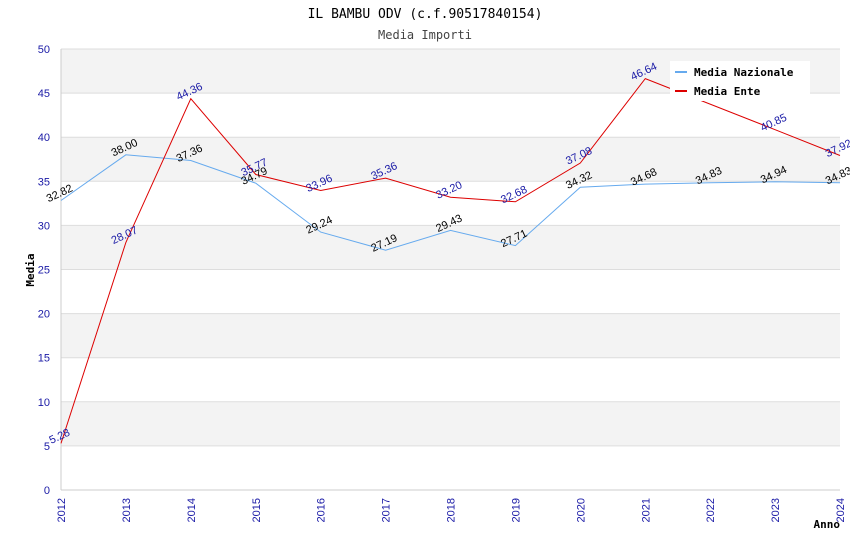  I want to click on x-tick-label: 2020, so click(581, 510).